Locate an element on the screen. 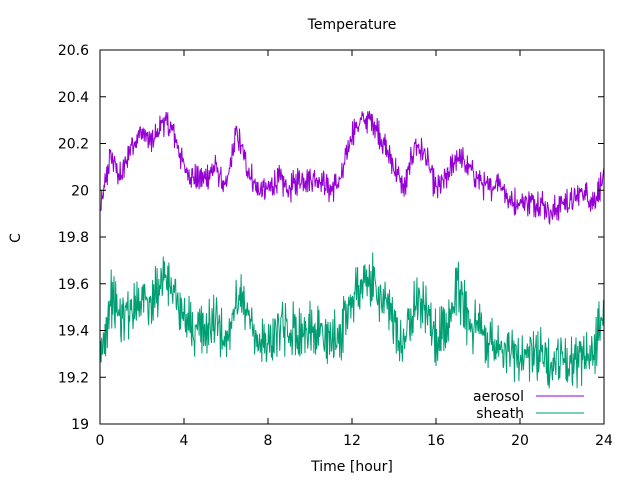  y-tick-label: 19.4 is located at coordinates (73, 332).